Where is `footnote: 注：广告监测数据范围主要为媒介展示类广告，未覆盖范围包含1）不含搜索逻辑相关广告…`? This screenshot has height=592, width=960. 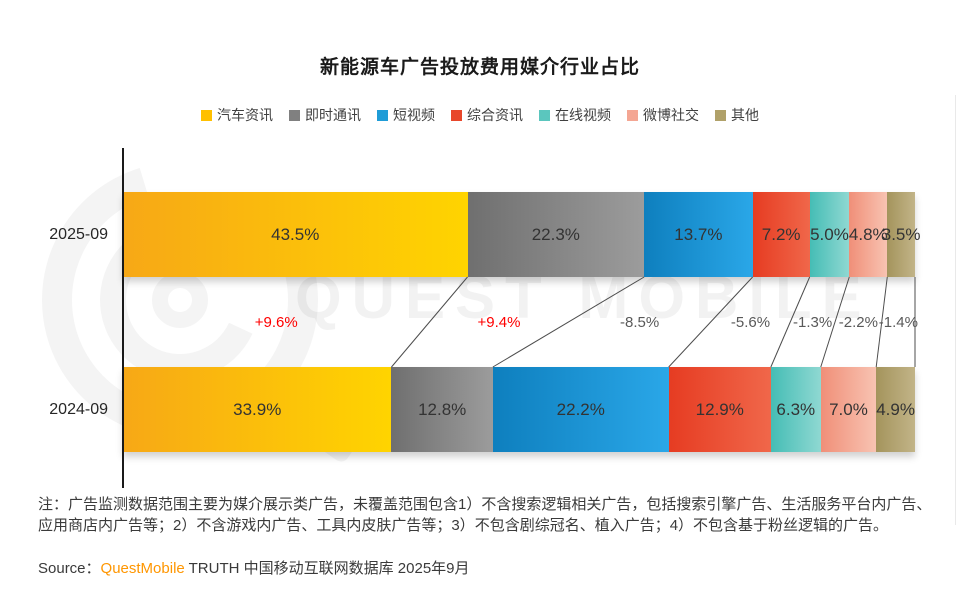
footnote: 注：广告监测数据范围主要为媒介展示类广告，未覆盖范围包含1）不含搜索逻辑相关广告… is located at coordinates (485, 515).